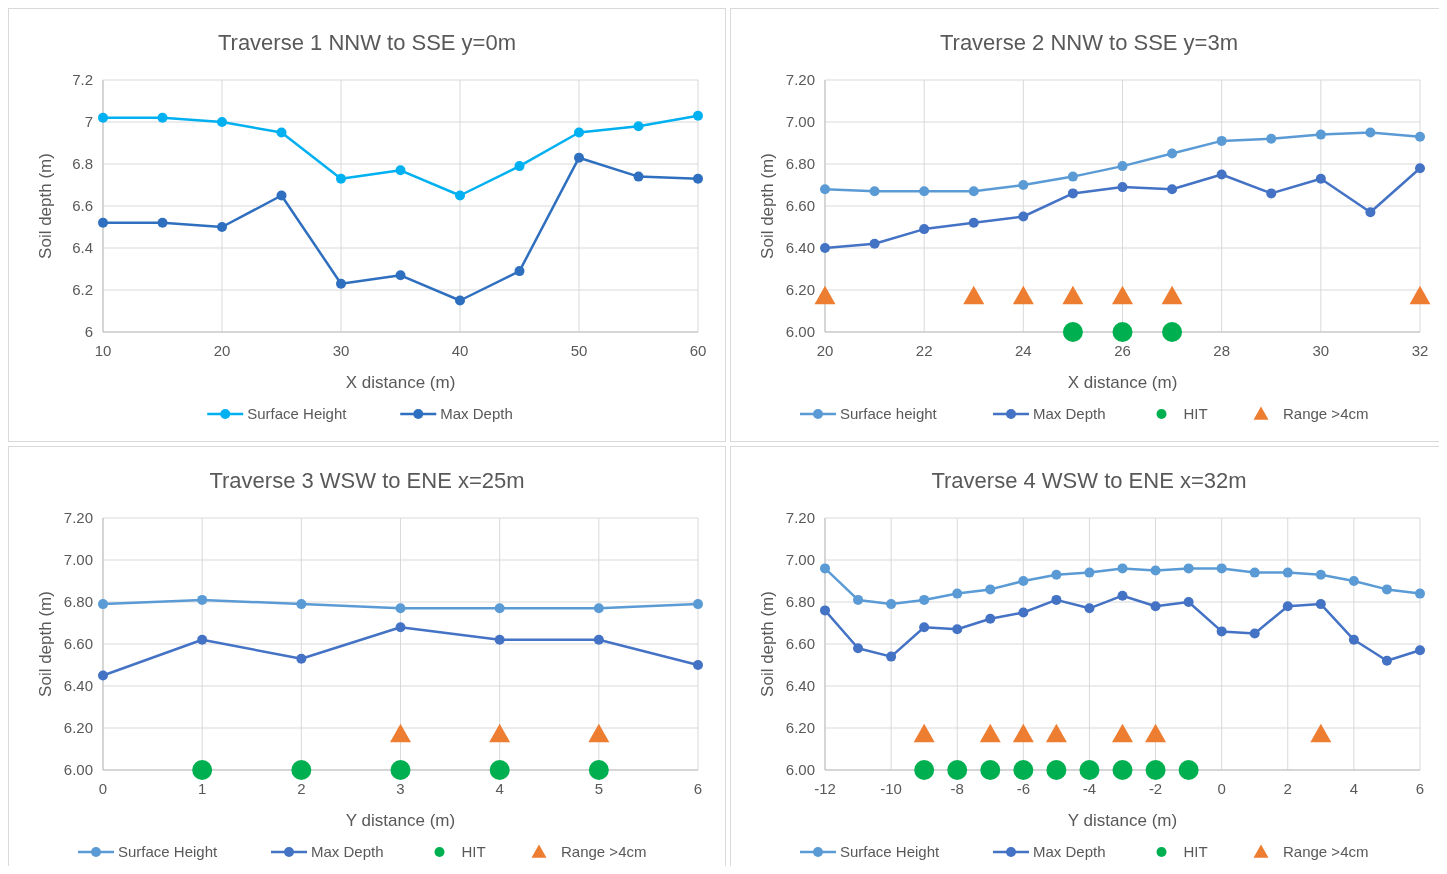  Describe the element at coordinates (400, 788) in the screenshot. I see `x-tick-label: 3` at that location.